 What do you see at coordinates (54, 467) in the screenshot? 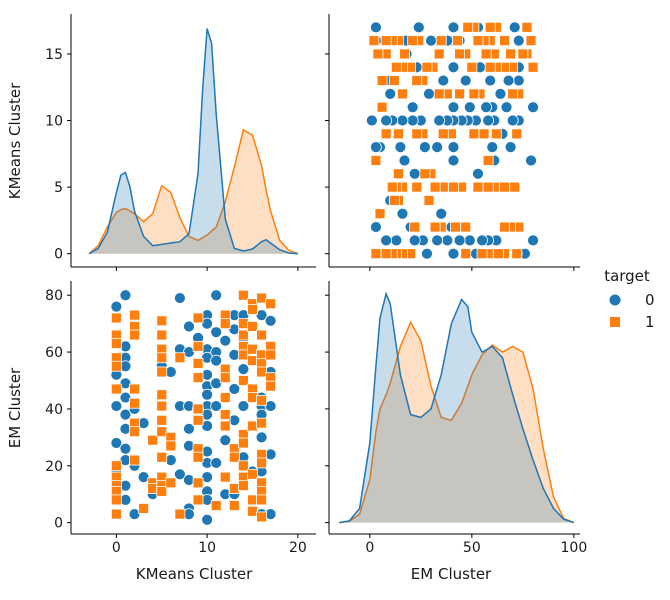
I see `em-vs-kmeans-ytick-label: 20` at bounding box center [54, 467].